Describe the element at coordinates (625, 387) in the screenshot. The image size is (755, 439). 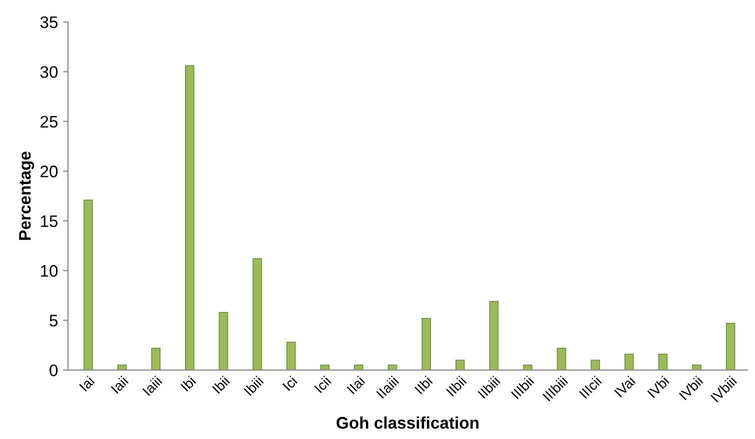
I see `x-tick-label: IVai` at that location.